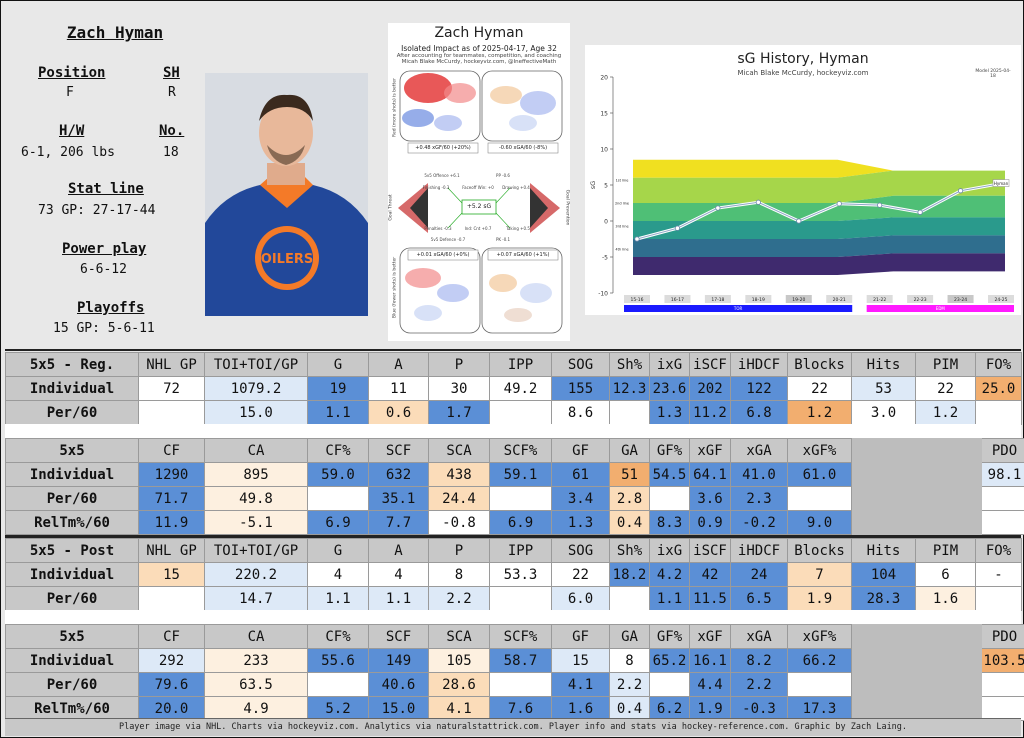  What do you see at coordinates (580, 498) in the screenshot?
I see `stat-cell: 3.4` at bounding box center [580, 498].